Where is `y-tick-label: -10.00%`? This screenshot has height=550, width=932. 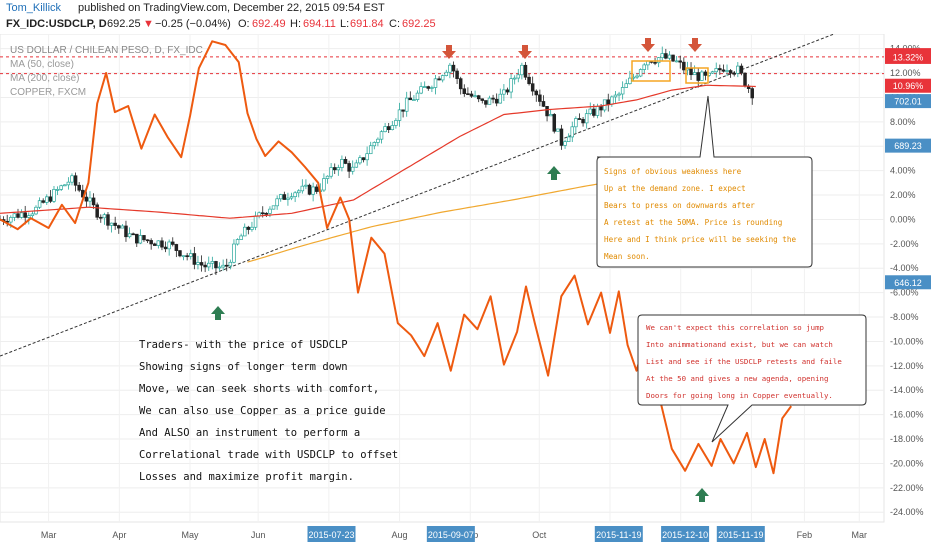 y-tick-label: -10.00% is located at coordinates (907, 341).